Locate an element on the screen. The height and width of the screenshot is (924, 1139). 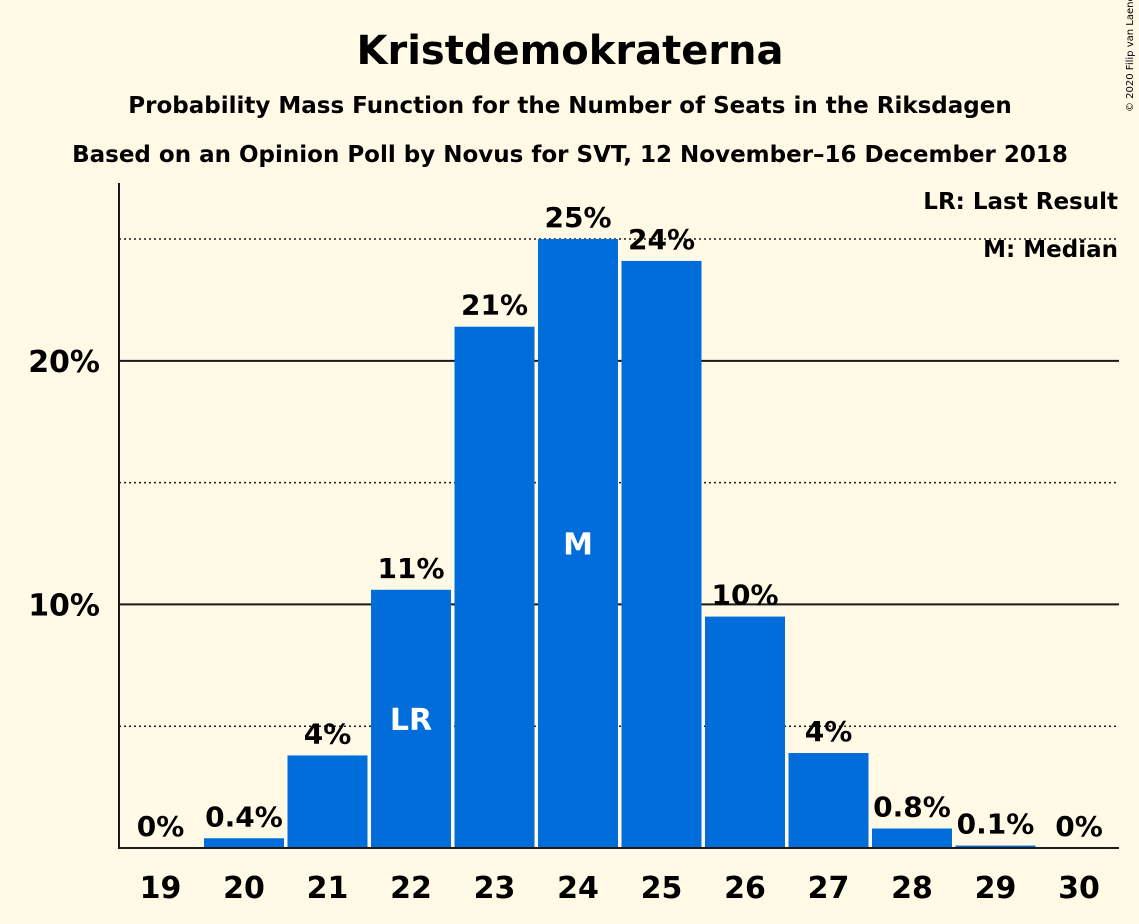
x-tick-24: 24 is located at coordinates (578, 888).